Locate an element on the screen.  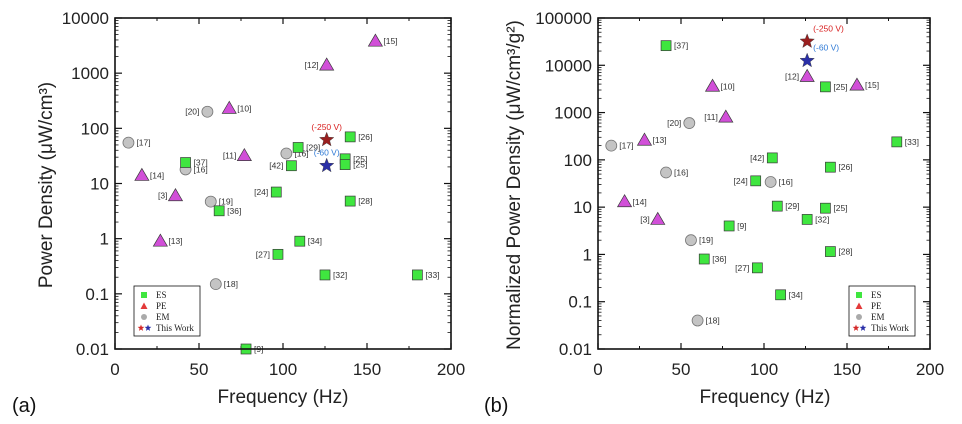
em-point-label: [17] is located at coordinates (143, 143).